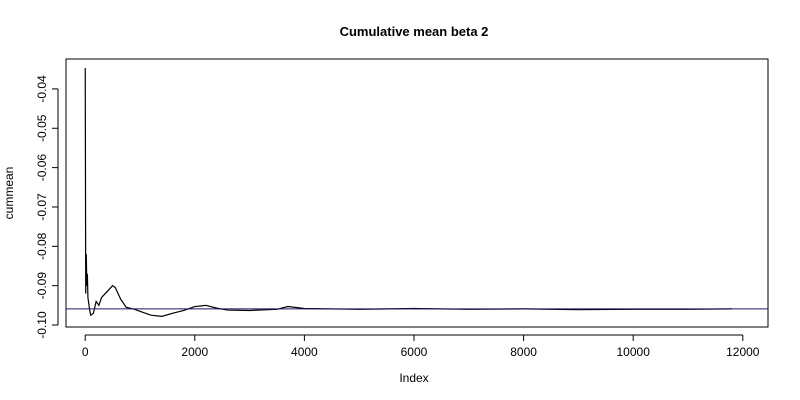  What do you see at coordinates (42, 246) in the screenshot?
I see `y-tick-label: -0.08` at bounding box center [42, 246].